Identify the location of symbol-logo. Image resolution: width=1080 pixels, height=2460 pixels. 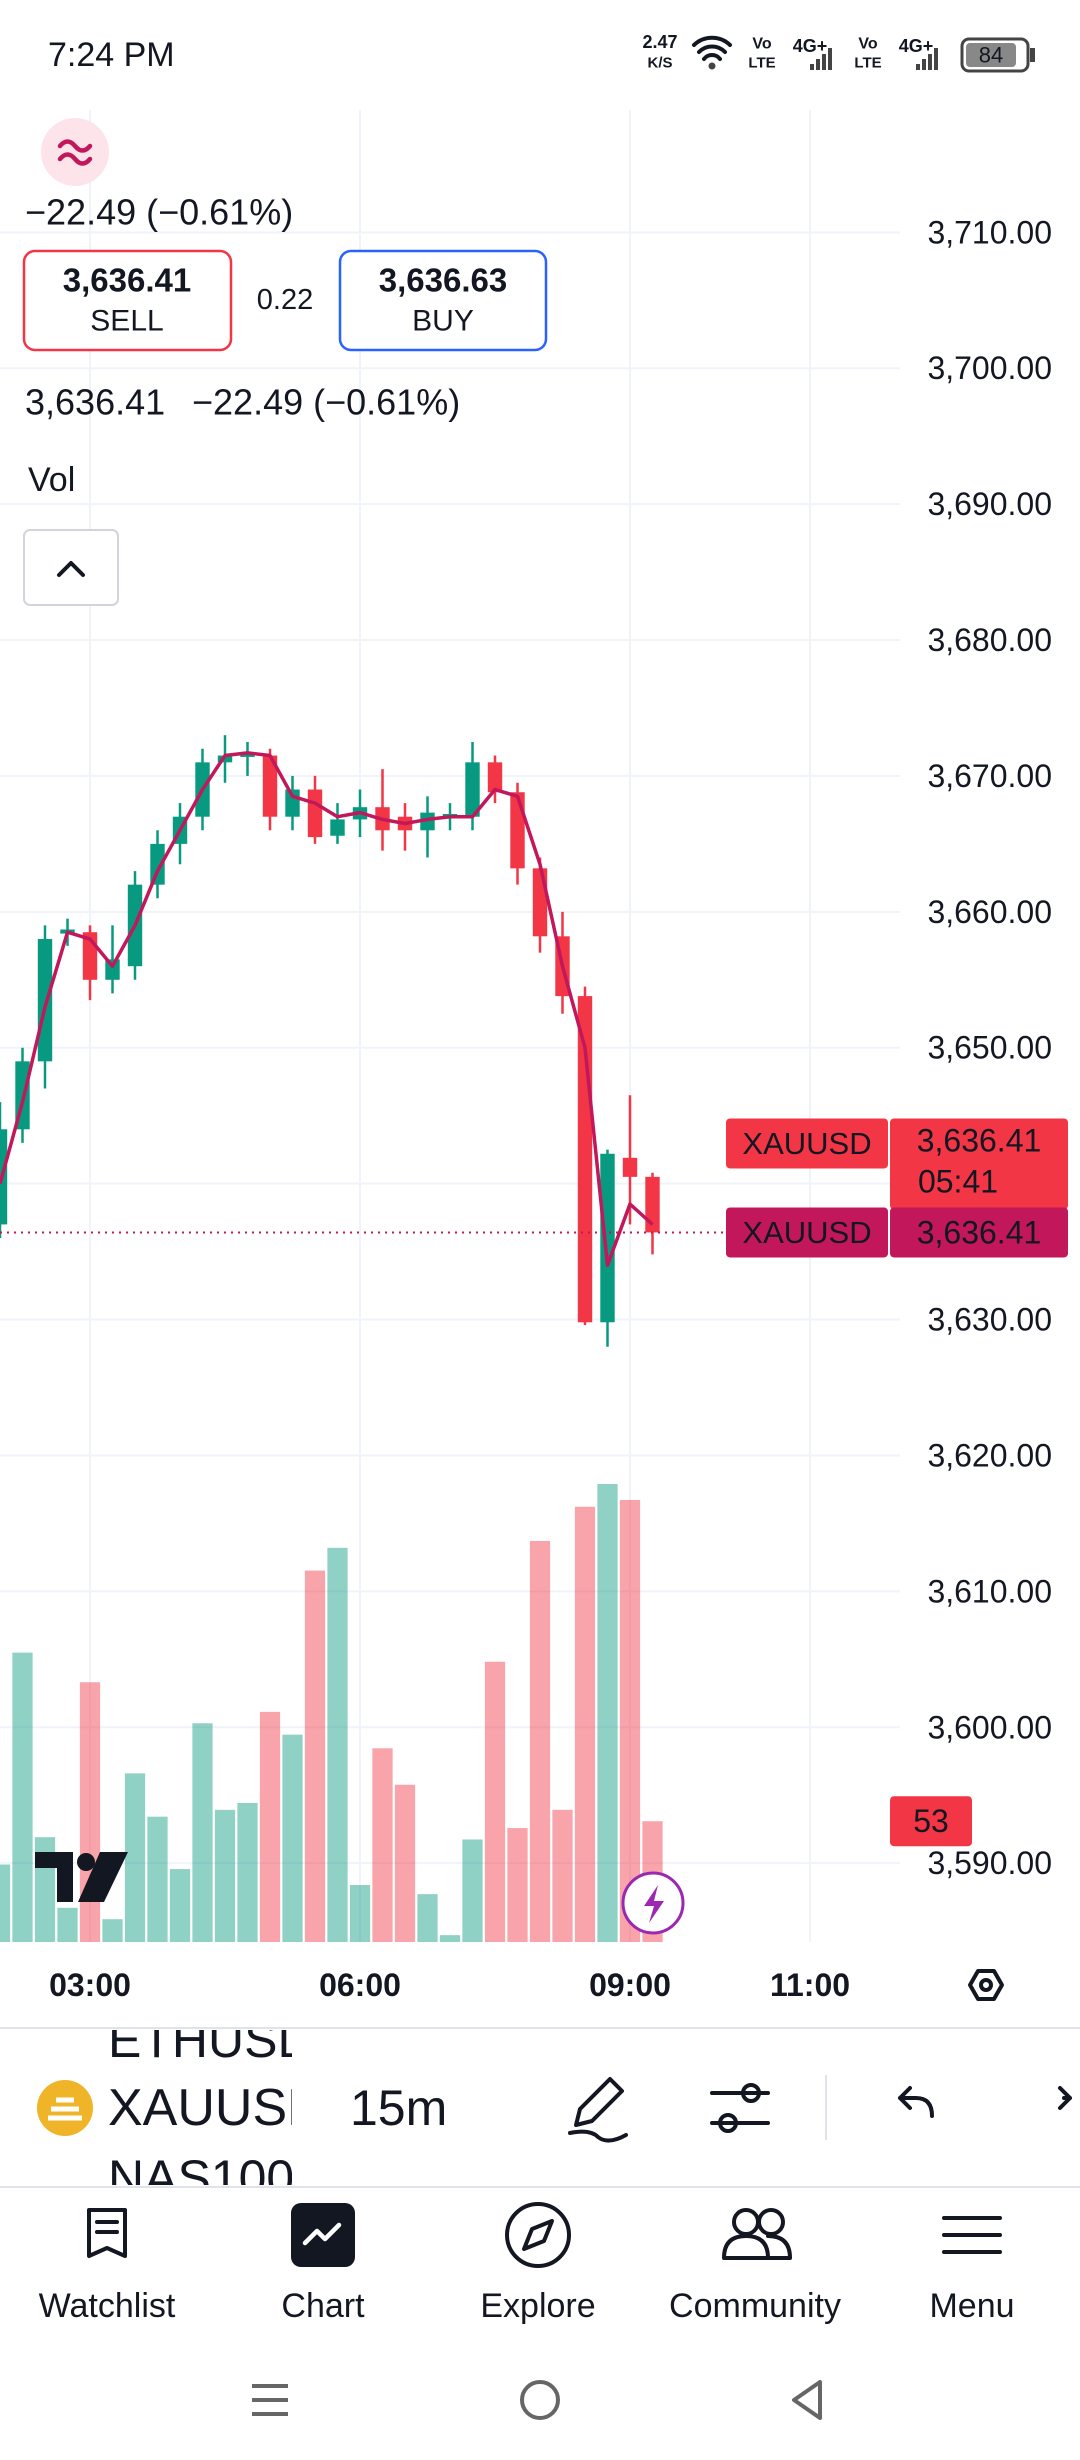
(75, 152).